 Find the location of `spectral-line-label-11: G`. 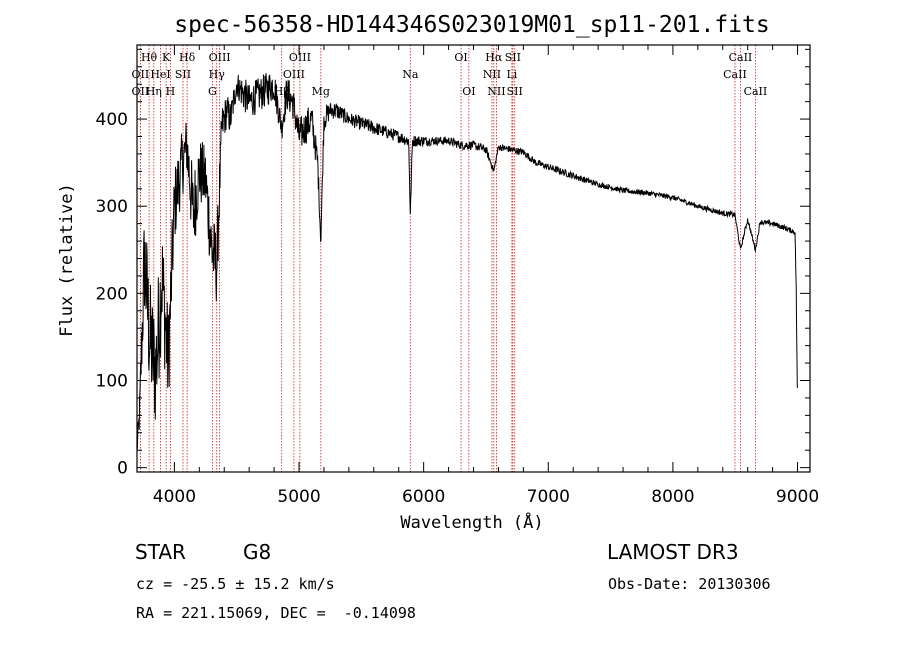

spectral-line-label-11: G is located at coordinates (212, 91).